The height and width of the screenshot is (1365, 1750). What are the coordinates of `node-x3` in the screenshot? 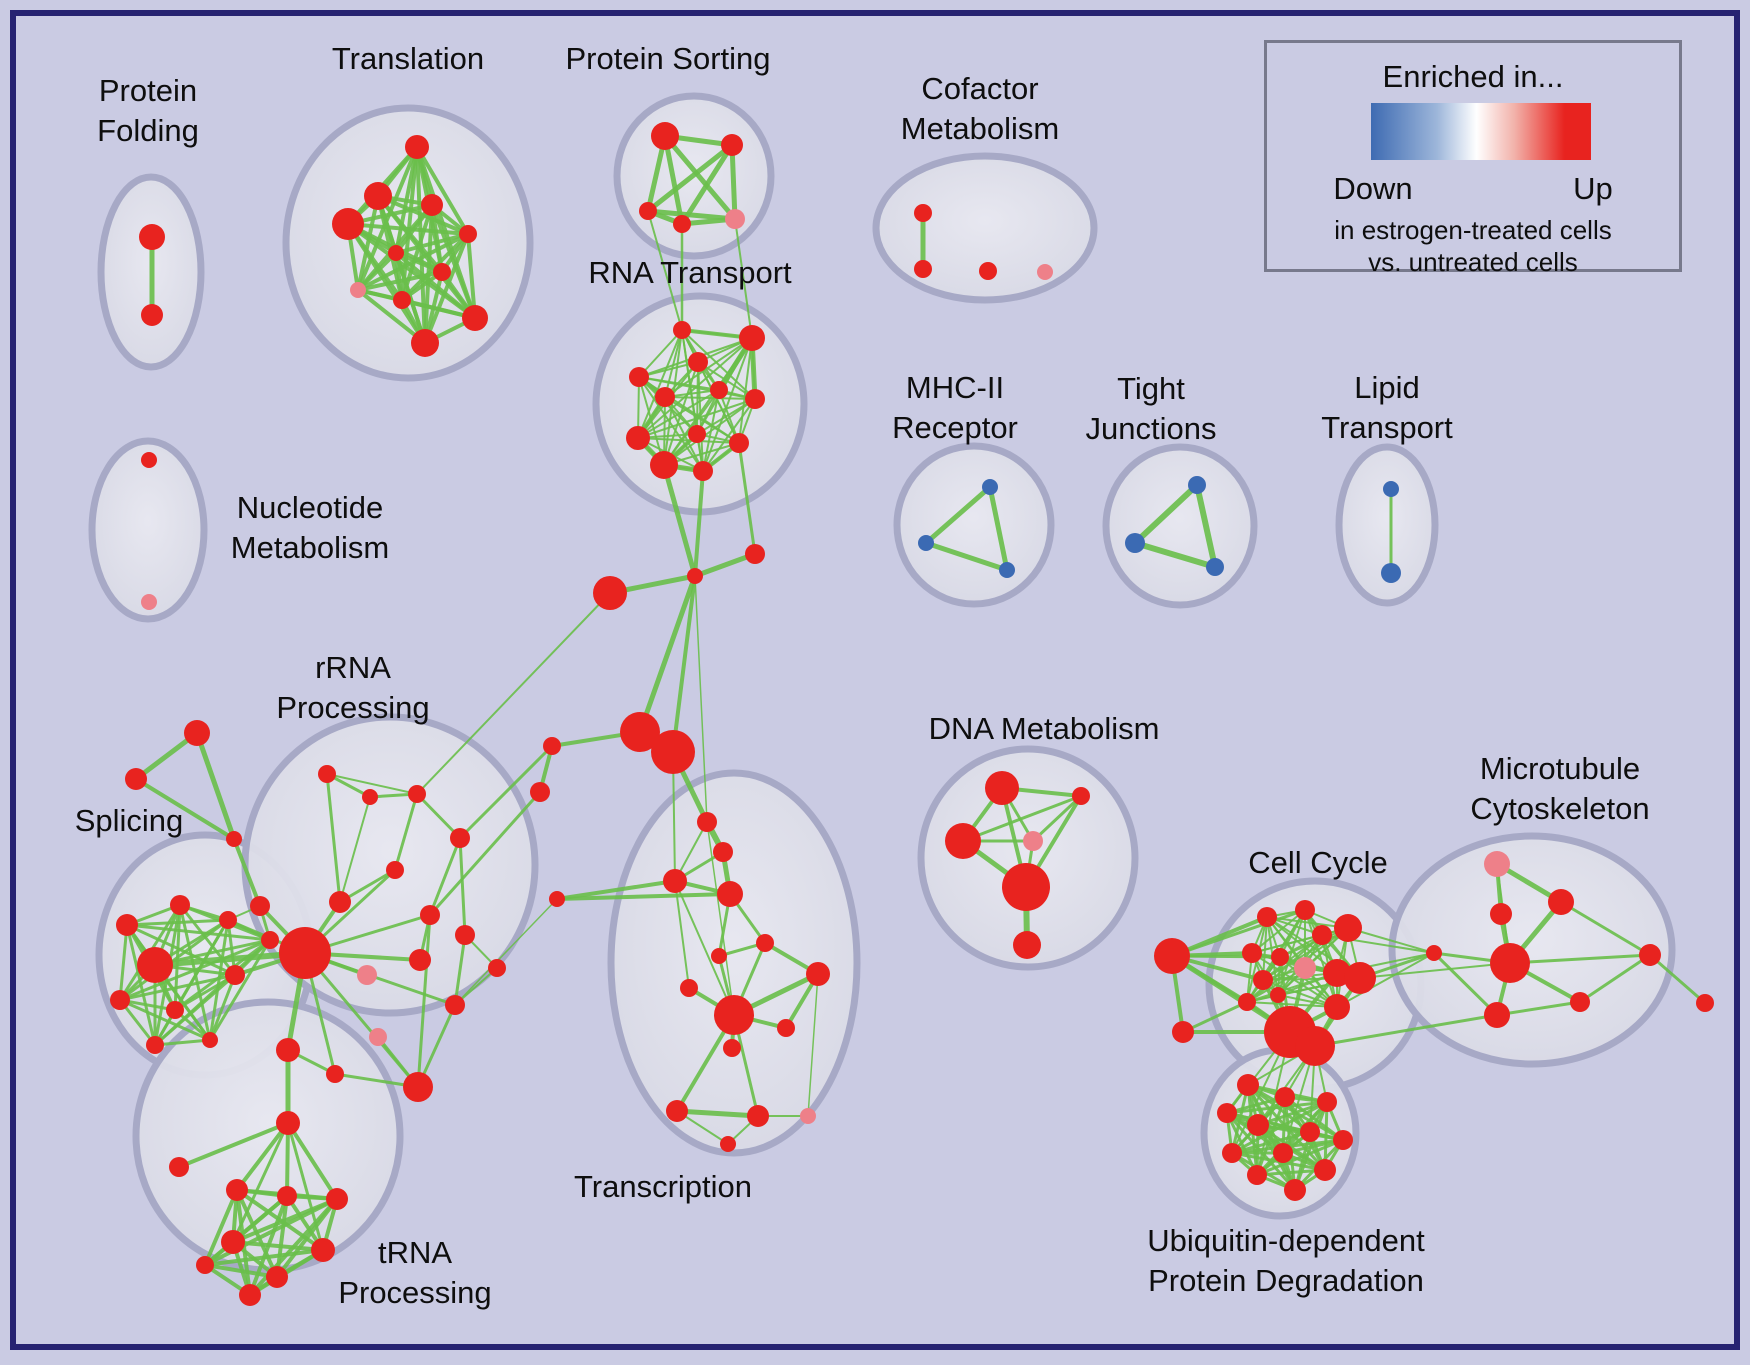 It's located at (610, 593).